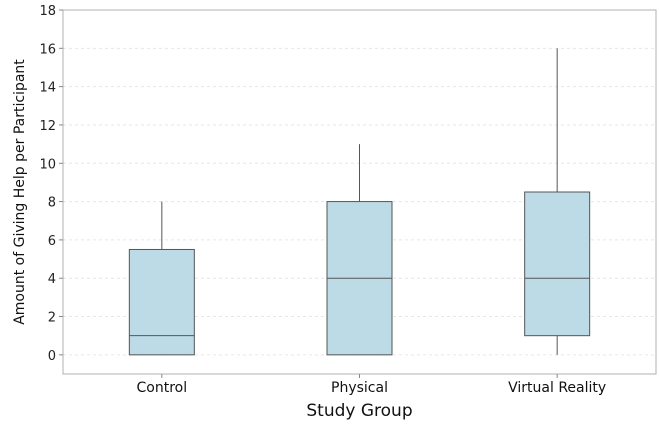 The image size is (659, 424). What do you see at coordinates (47, 11) in the screenshot?
I see `y-tick-label: 18` at bounding box center [47, 11].